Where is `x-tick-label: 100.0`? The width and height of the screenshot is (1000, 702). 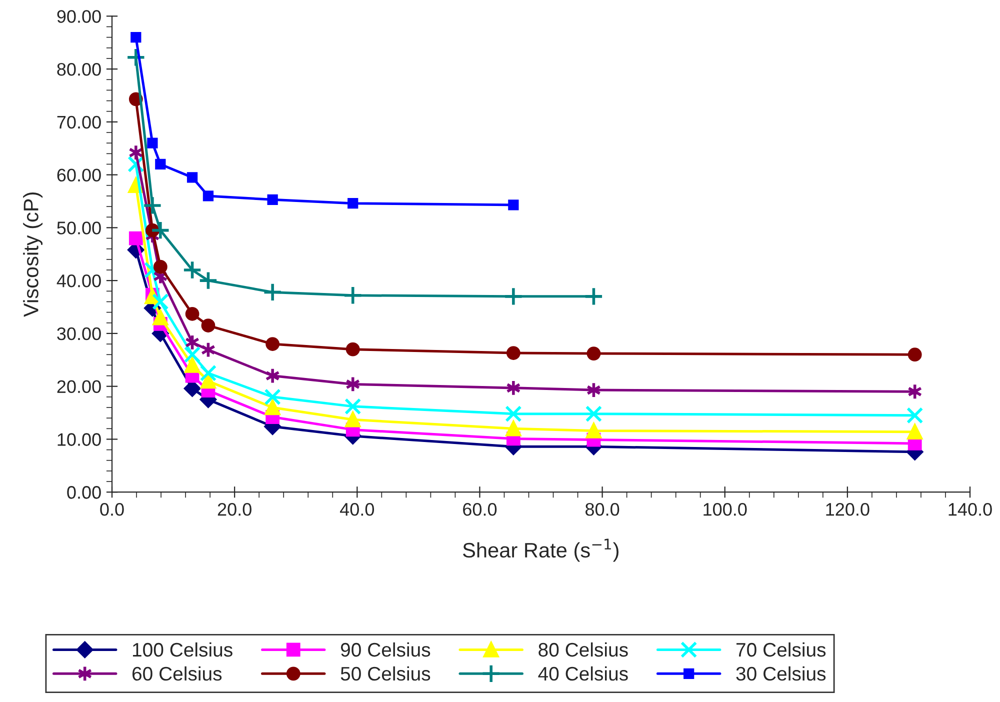 x-tick-label: 100.0 is located at coordinates (725, 509).